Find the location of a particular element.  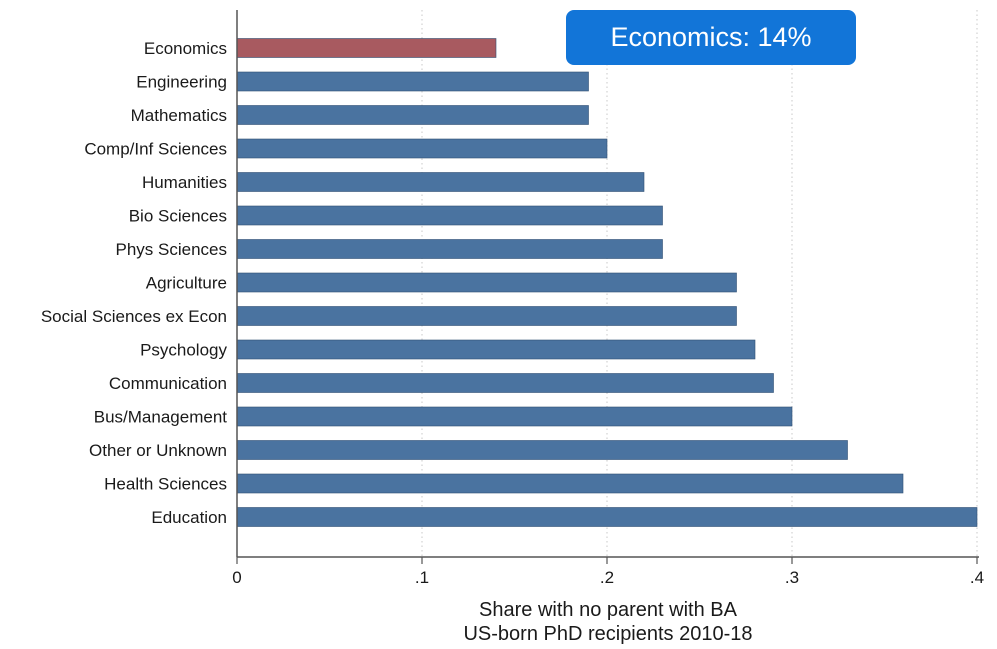

x-ticks: 0 .1 .2 .3 .4 is located at coordinates (608, 572).